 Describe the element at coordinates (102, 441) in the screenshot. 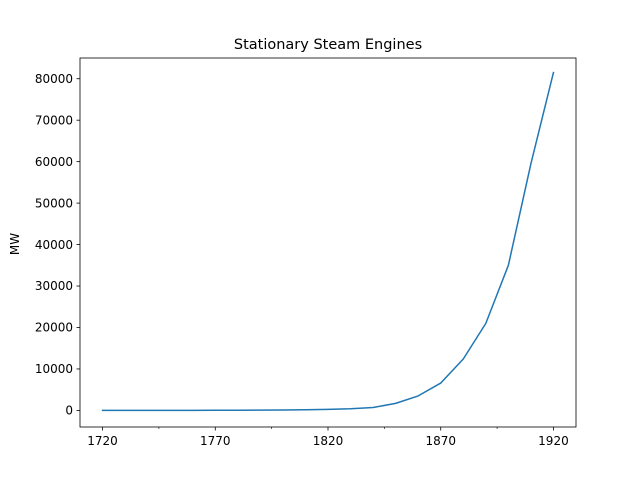

I see `x-tick-label: 1720` at that location.